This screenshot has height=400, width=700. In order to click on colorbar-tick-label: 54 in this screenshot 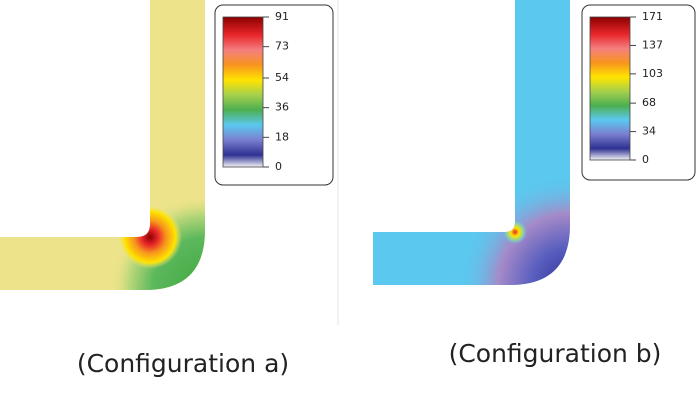, I will do `click(282, 77)`.